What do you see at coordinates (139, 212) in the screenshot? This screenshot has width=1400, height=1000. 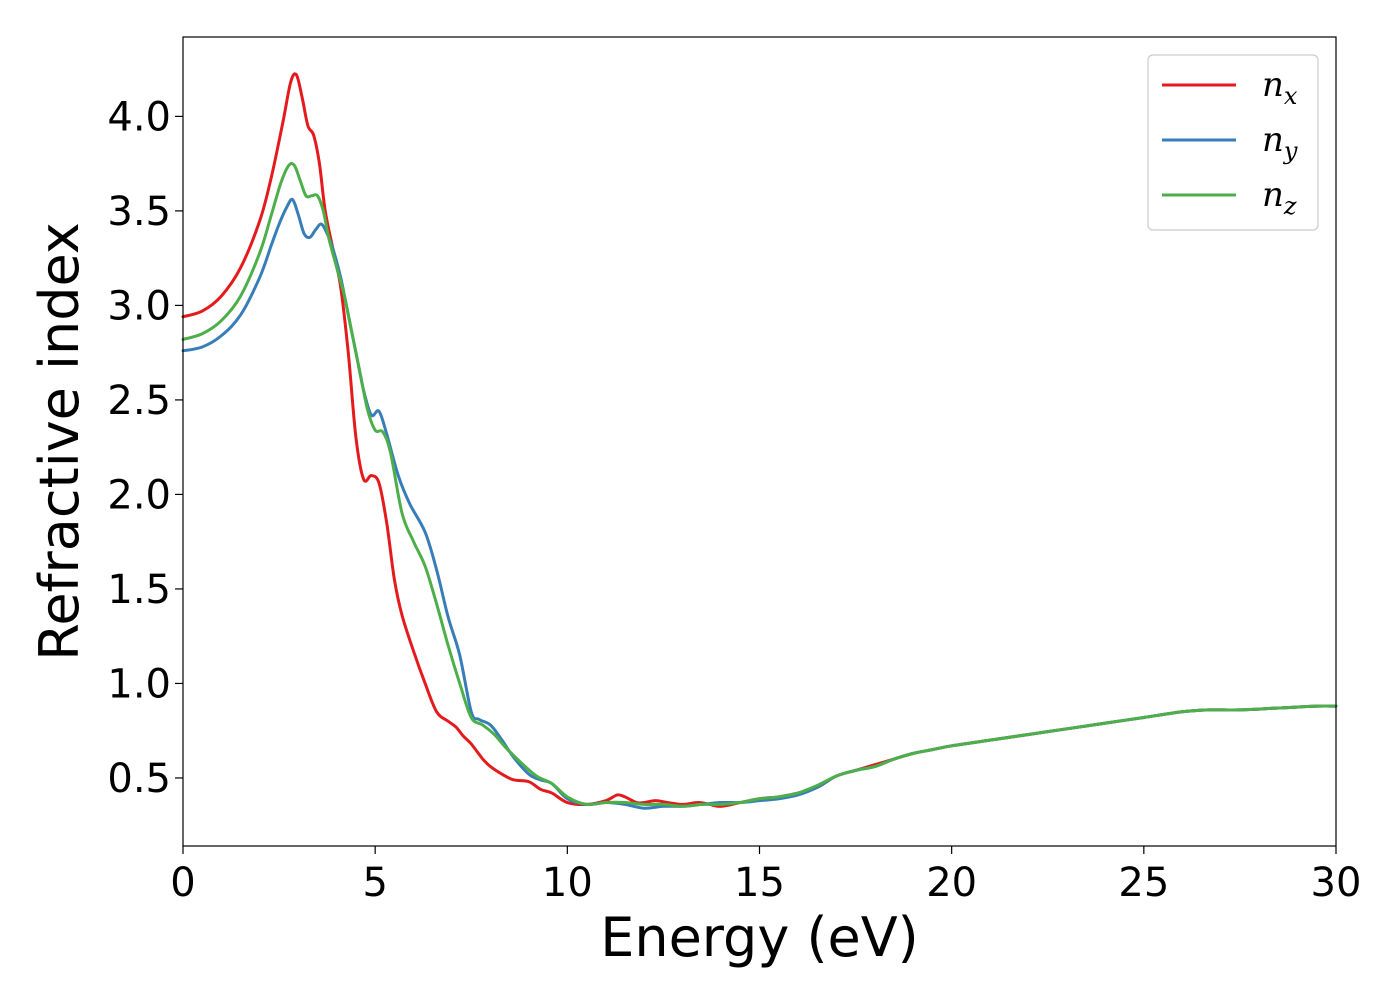 I see `y-tick-label: 3.5` at bounding box center [139, 212].